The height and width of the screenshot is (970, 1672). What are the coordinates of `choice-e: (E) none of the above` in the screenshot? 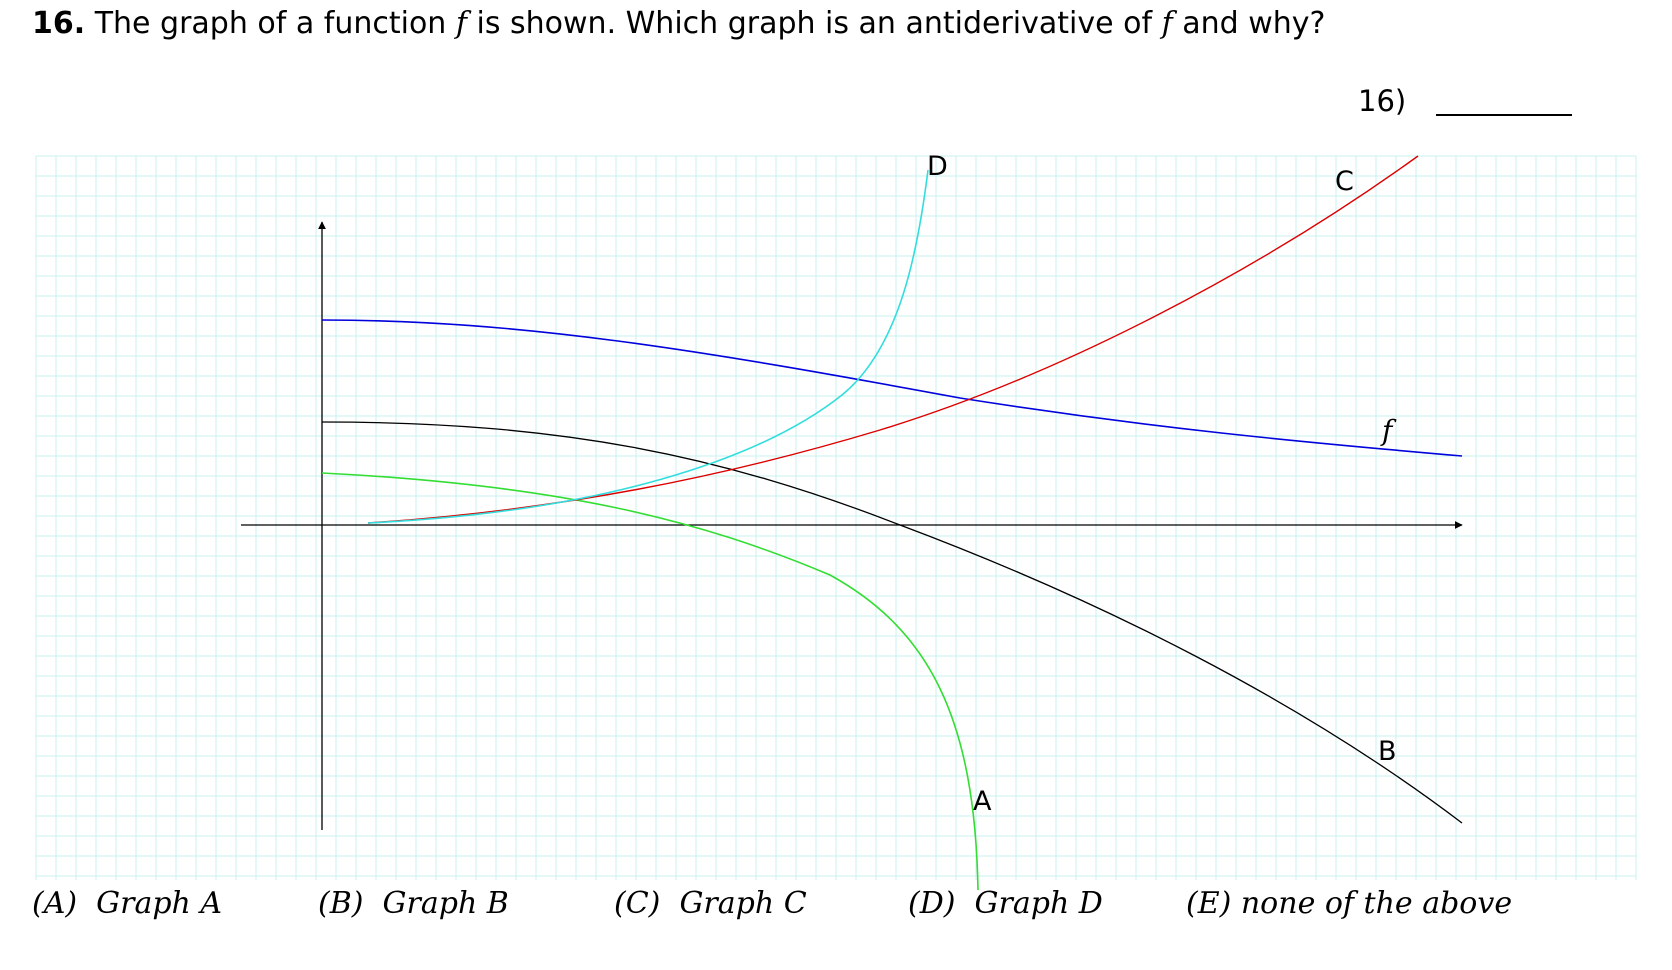 It's located at (1349, 903).